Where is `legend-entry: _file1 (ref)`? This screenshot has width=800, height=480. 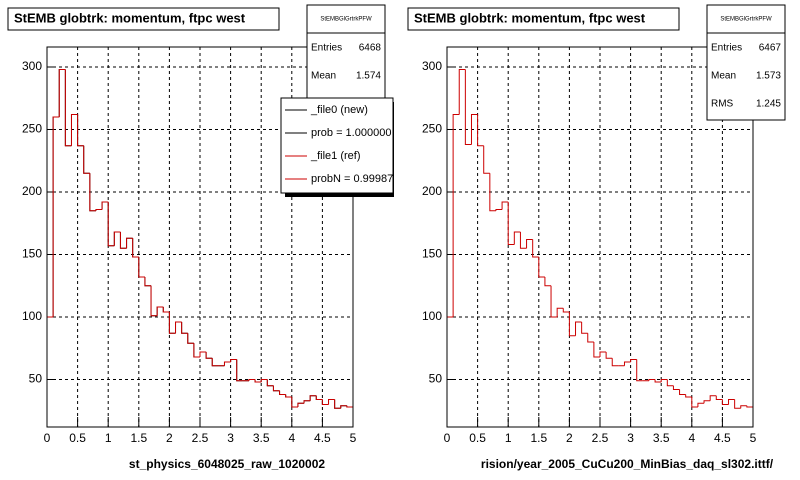
legend-entry: _file1 (ref) is located at coordinates (335, 156).